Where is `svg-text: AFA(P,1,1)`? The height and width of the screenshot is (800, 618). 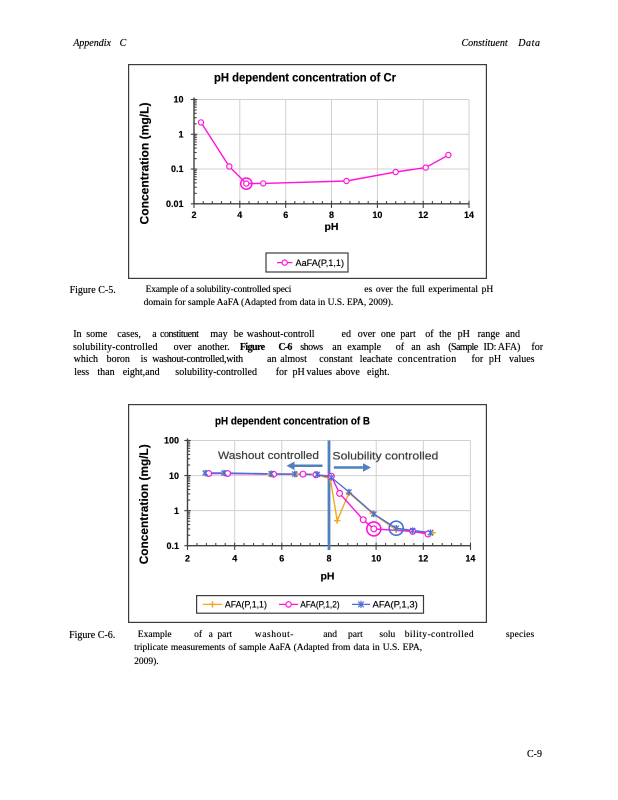 svg-text: AFA(P,1,1) is located at coordinates (246, 605).